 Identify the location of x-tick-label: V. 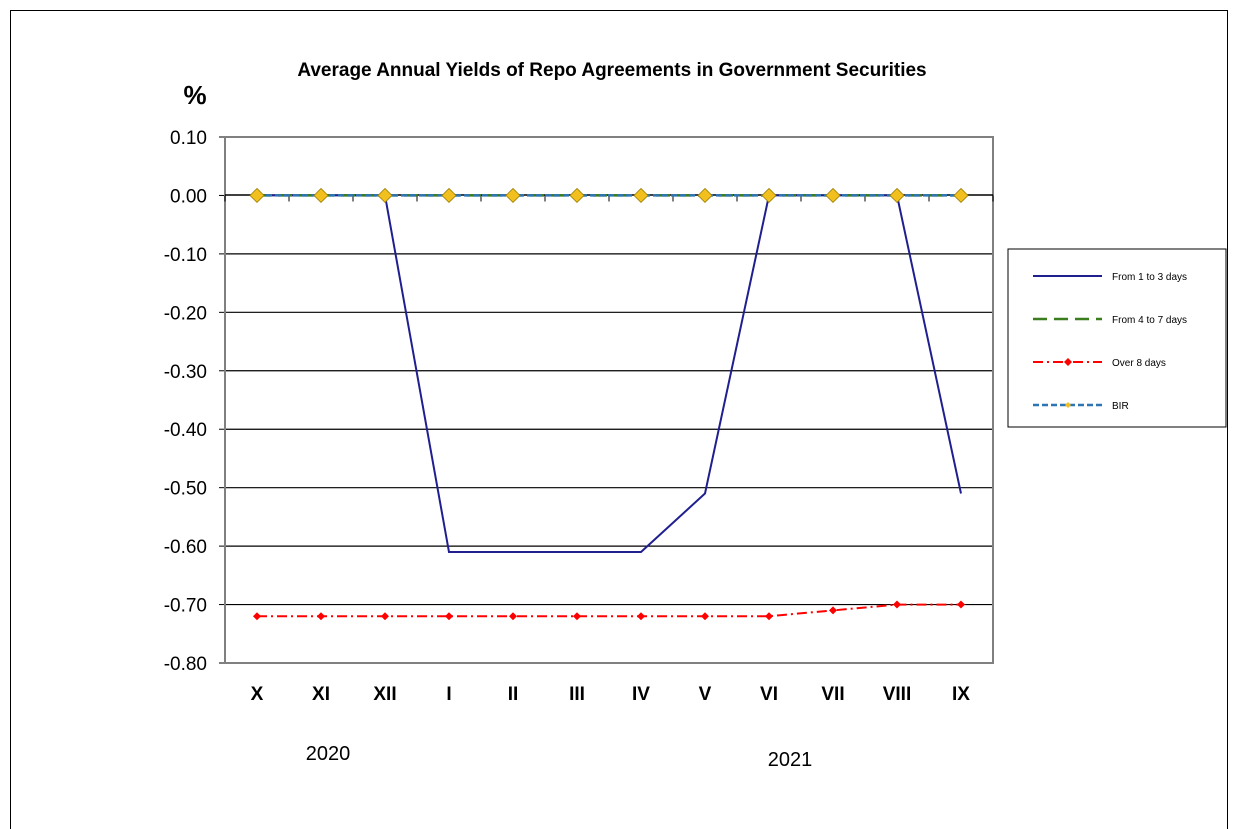
(705, 694).